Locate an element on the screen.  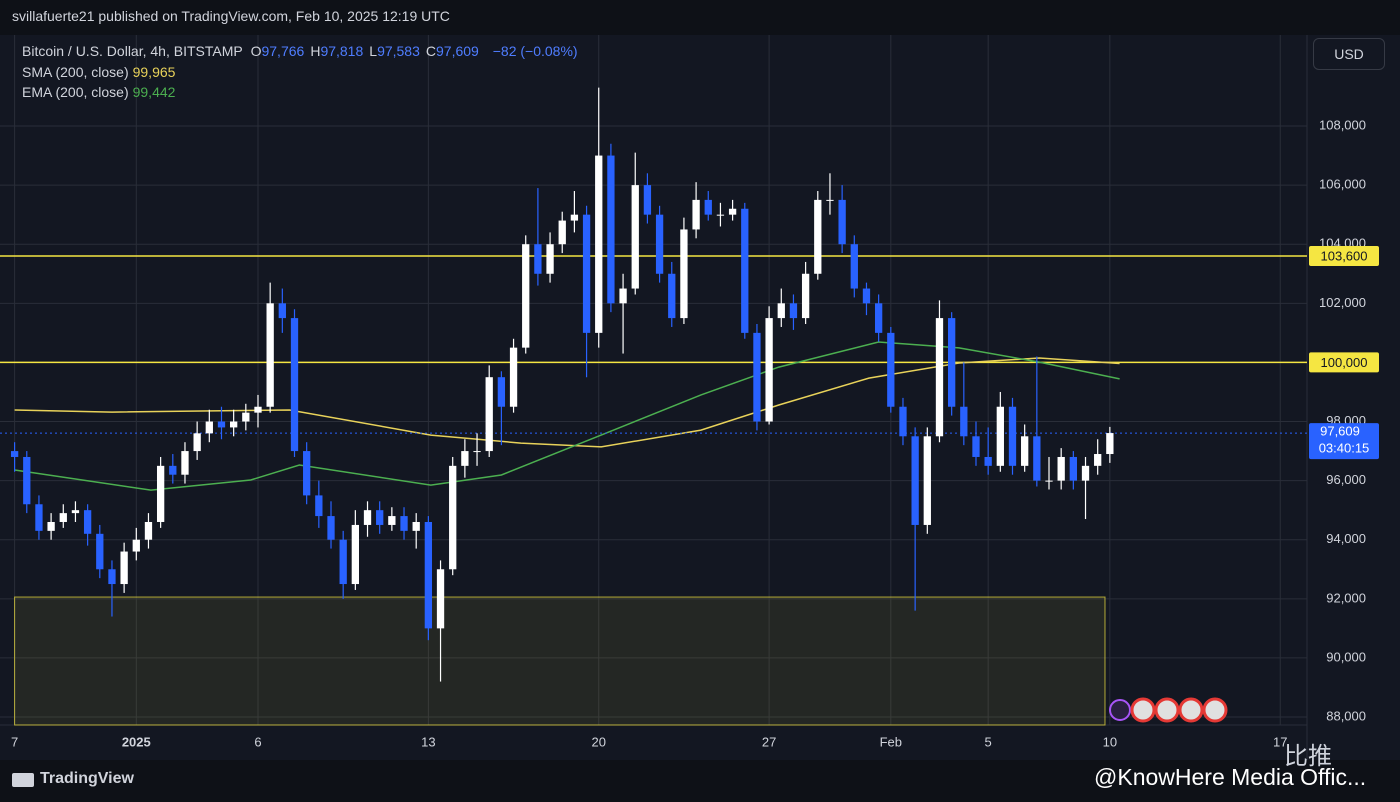
indicator-value: 99,965 is located at coordinates (154, 72).